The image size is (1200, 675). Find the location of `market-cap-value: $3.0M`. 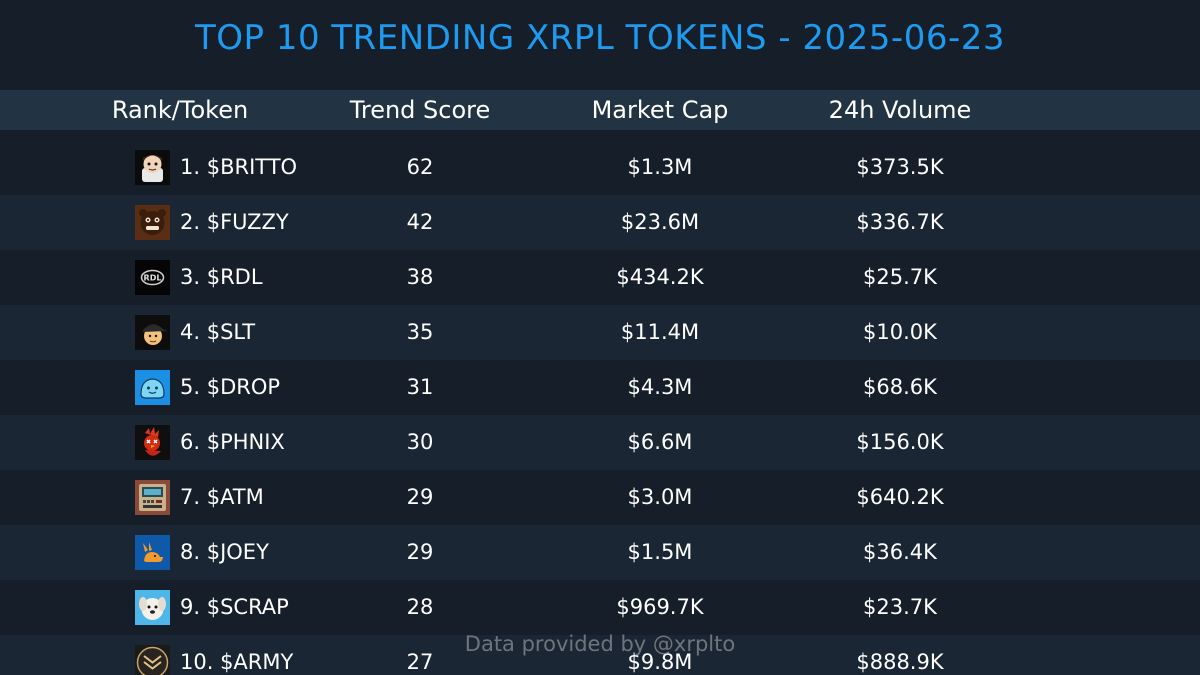

market-cap-value: $3.0M is located at coordinates (660, 497).